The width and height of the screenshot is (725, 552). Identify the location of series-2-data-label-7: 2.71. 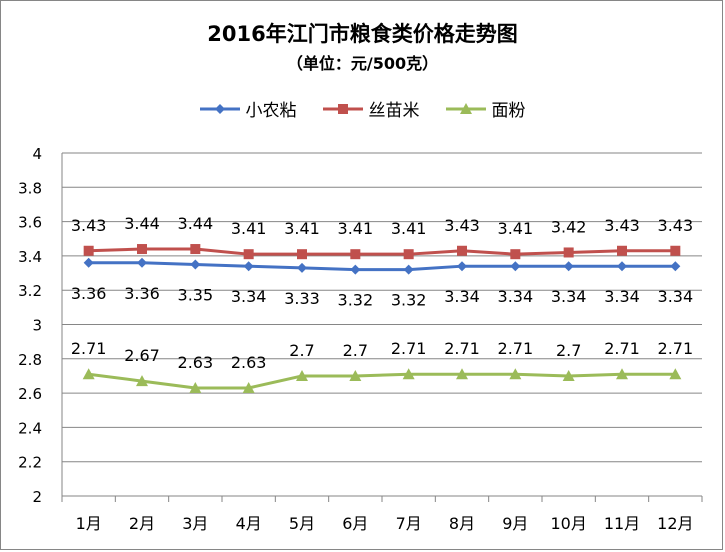
(462, 348).